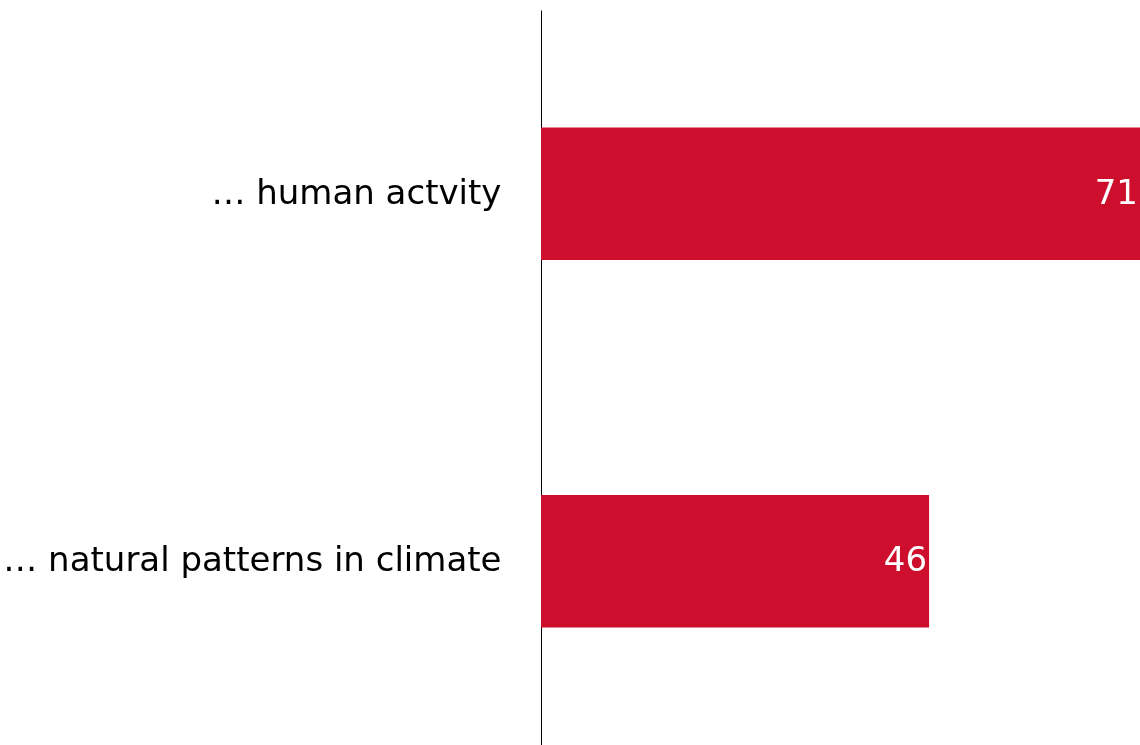 The width and height of the screenshot is (1140, 745). I want to click on y-tick-label: … natural patterns in climate, so click(252, 559).